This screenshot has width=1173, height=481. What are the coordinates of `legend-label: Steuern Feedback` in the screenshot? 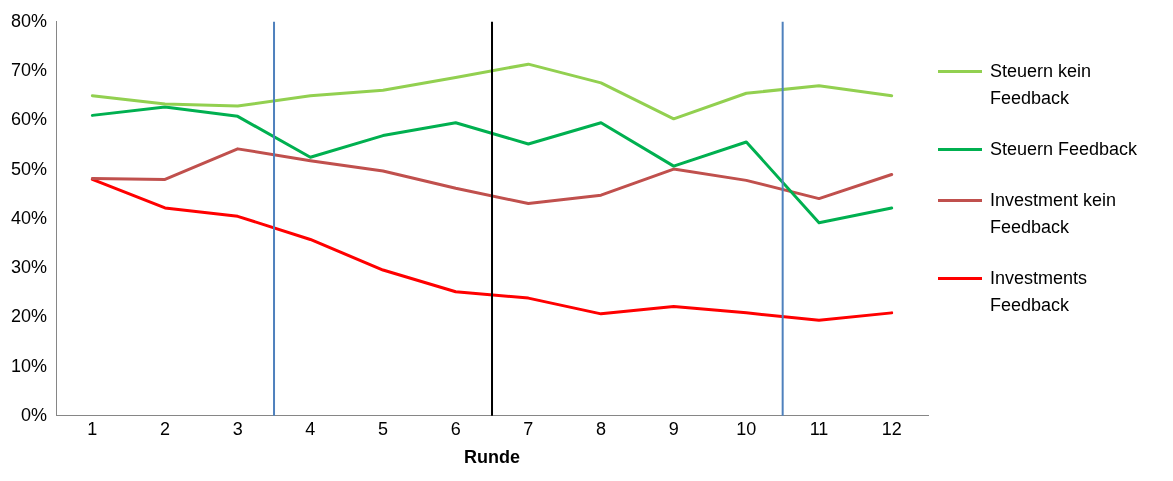 It's located at (1064, 149).